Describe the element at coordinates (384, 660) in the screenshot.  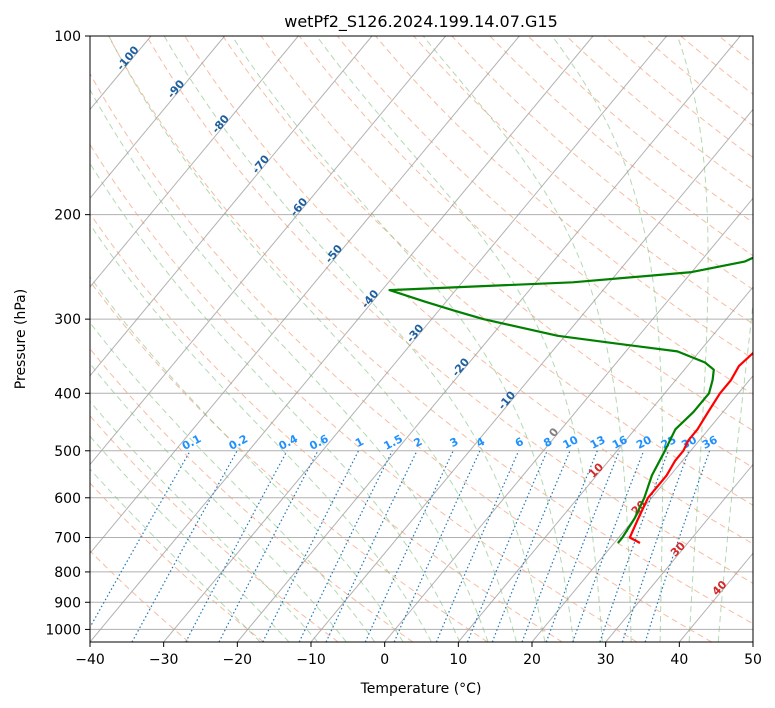
I see `x-tick-label: 0` at that location.